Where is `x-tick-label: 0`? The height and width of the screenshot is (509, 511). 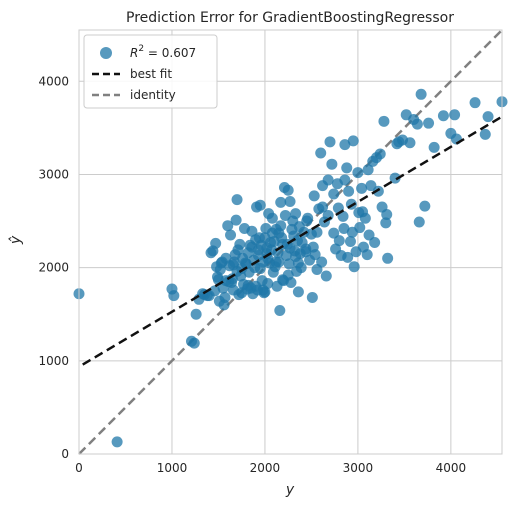
x-tick-label: 0 is located at coordinates (79, 468).